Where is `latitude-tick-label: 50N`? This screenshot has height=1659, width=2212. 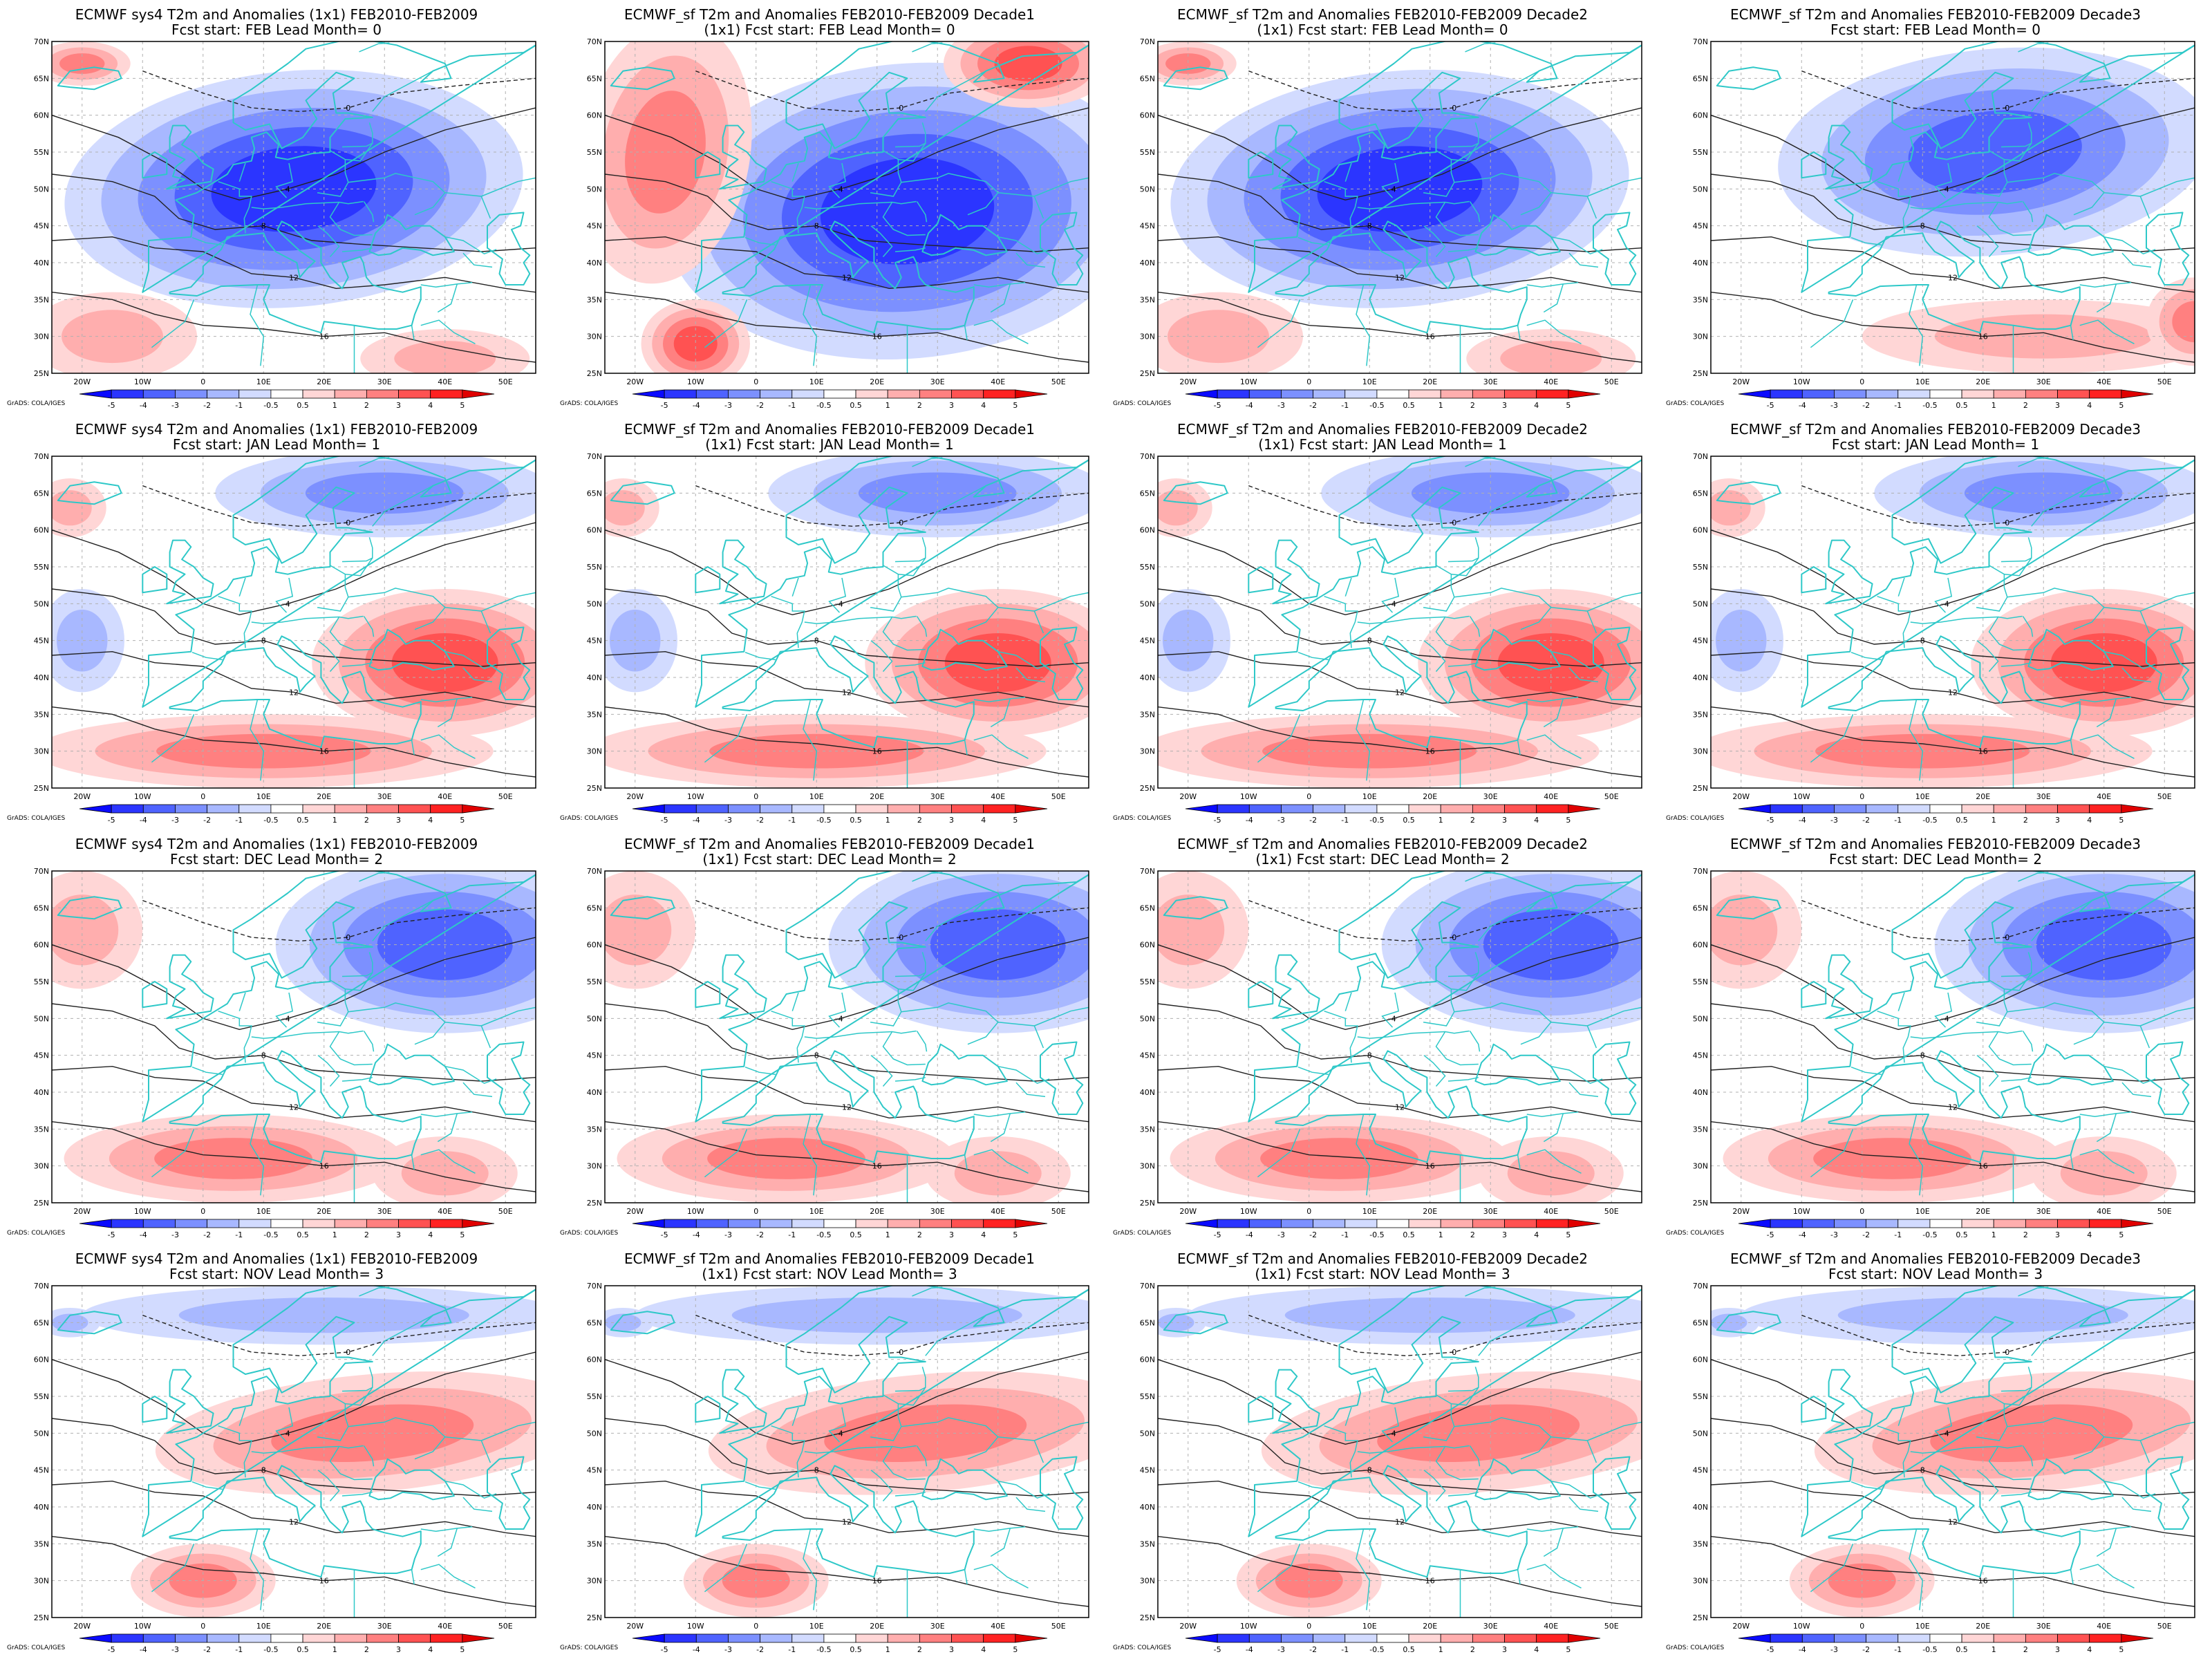 latitude-tick-label: 50N is located at coordinates (1147, 1433).